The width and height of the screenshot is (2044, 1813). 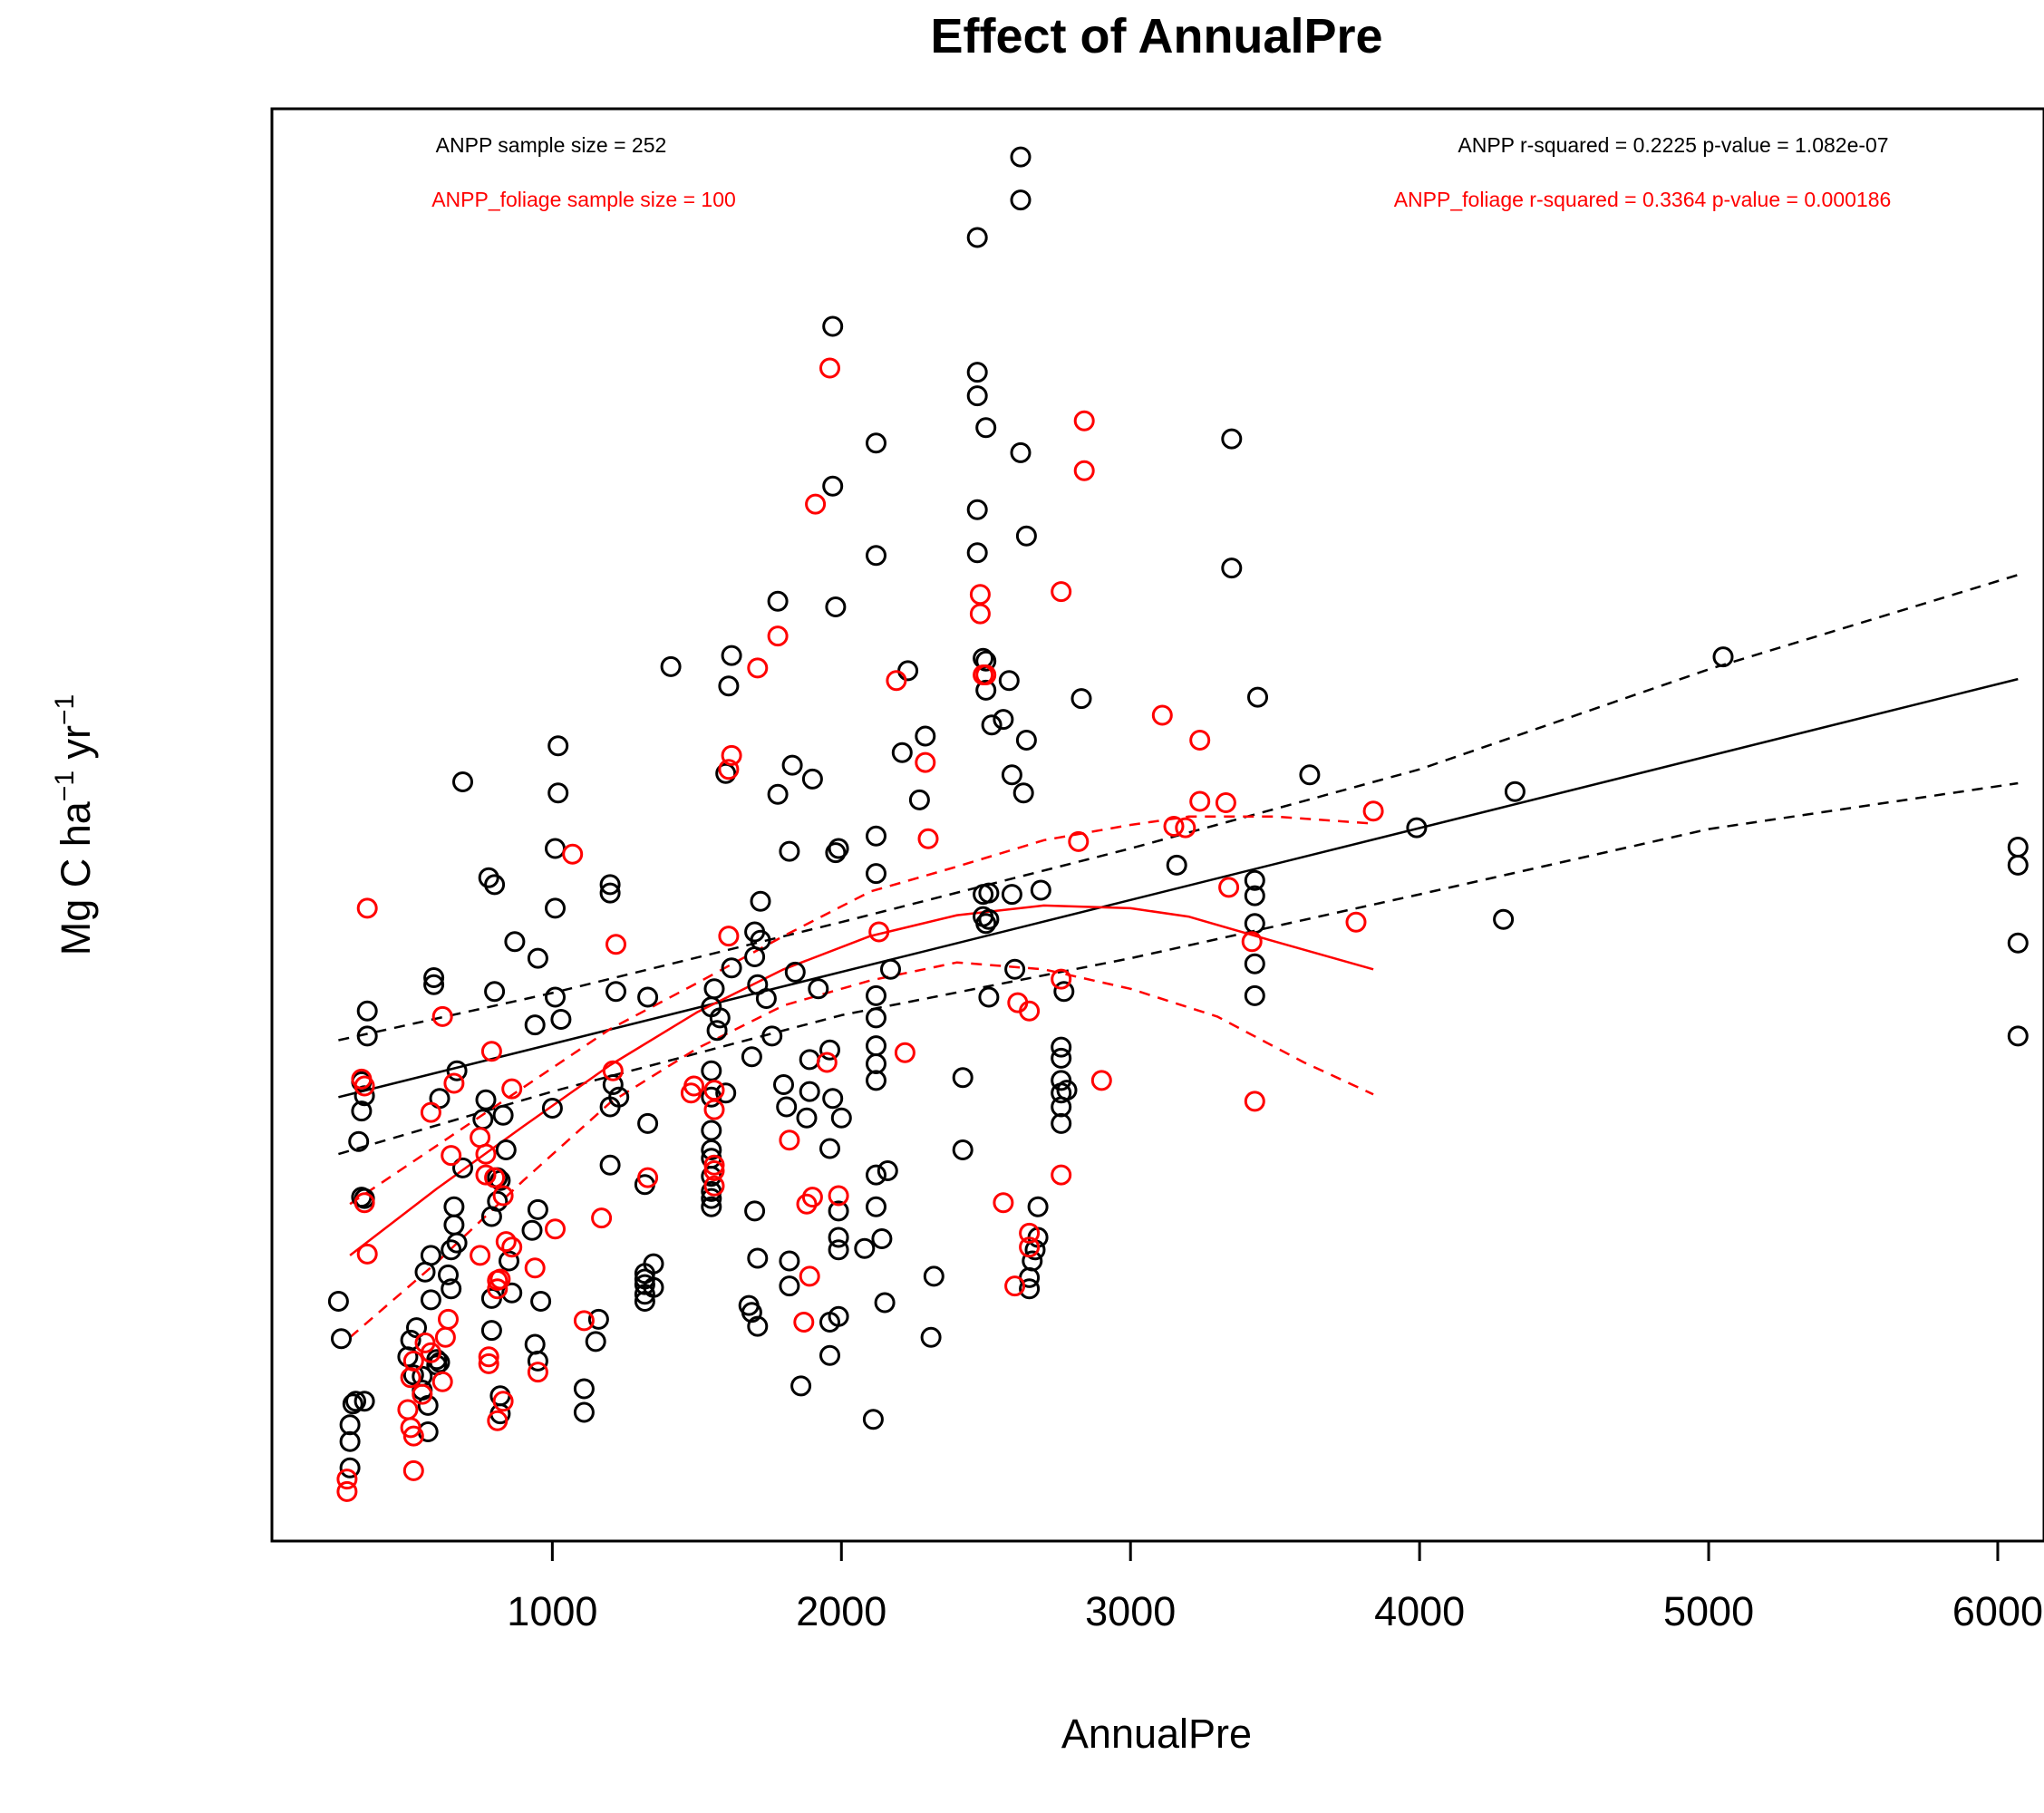 I want to click on y-axis-label-sup1: −1, so click(x=65, y=786).